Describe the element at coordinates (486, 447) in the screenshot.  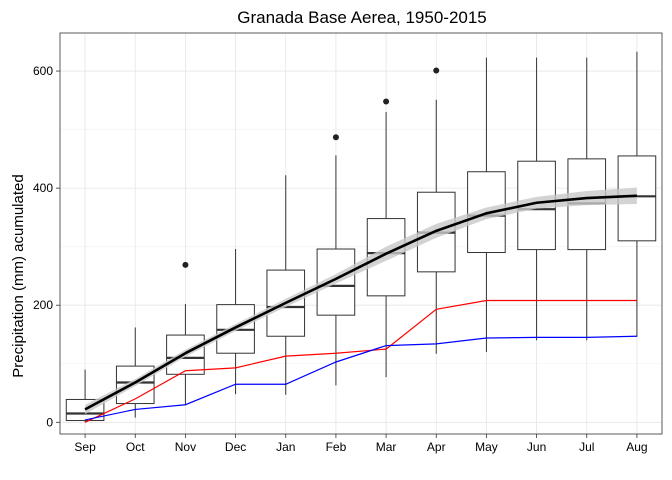
I see `x-tick-label: May` at that location.